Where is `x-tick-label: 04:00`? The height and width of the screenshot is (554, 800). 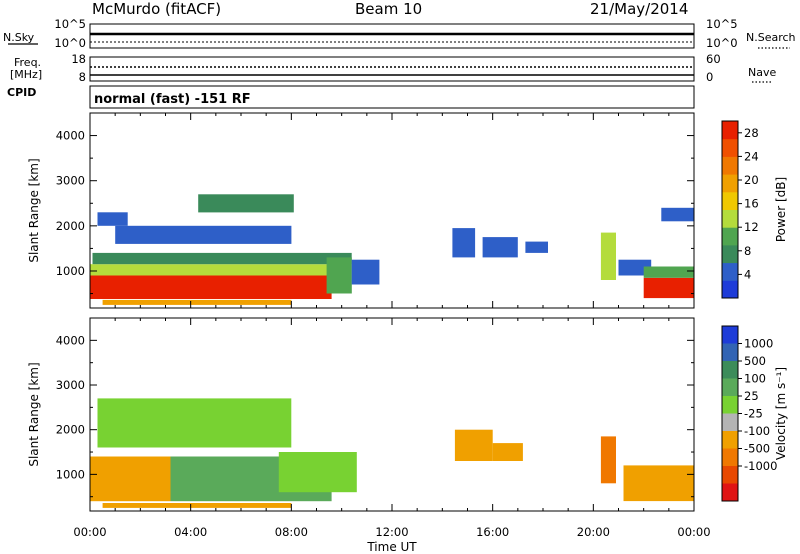
x-tick-label: 04:00 is located at coordinates (190, 532).